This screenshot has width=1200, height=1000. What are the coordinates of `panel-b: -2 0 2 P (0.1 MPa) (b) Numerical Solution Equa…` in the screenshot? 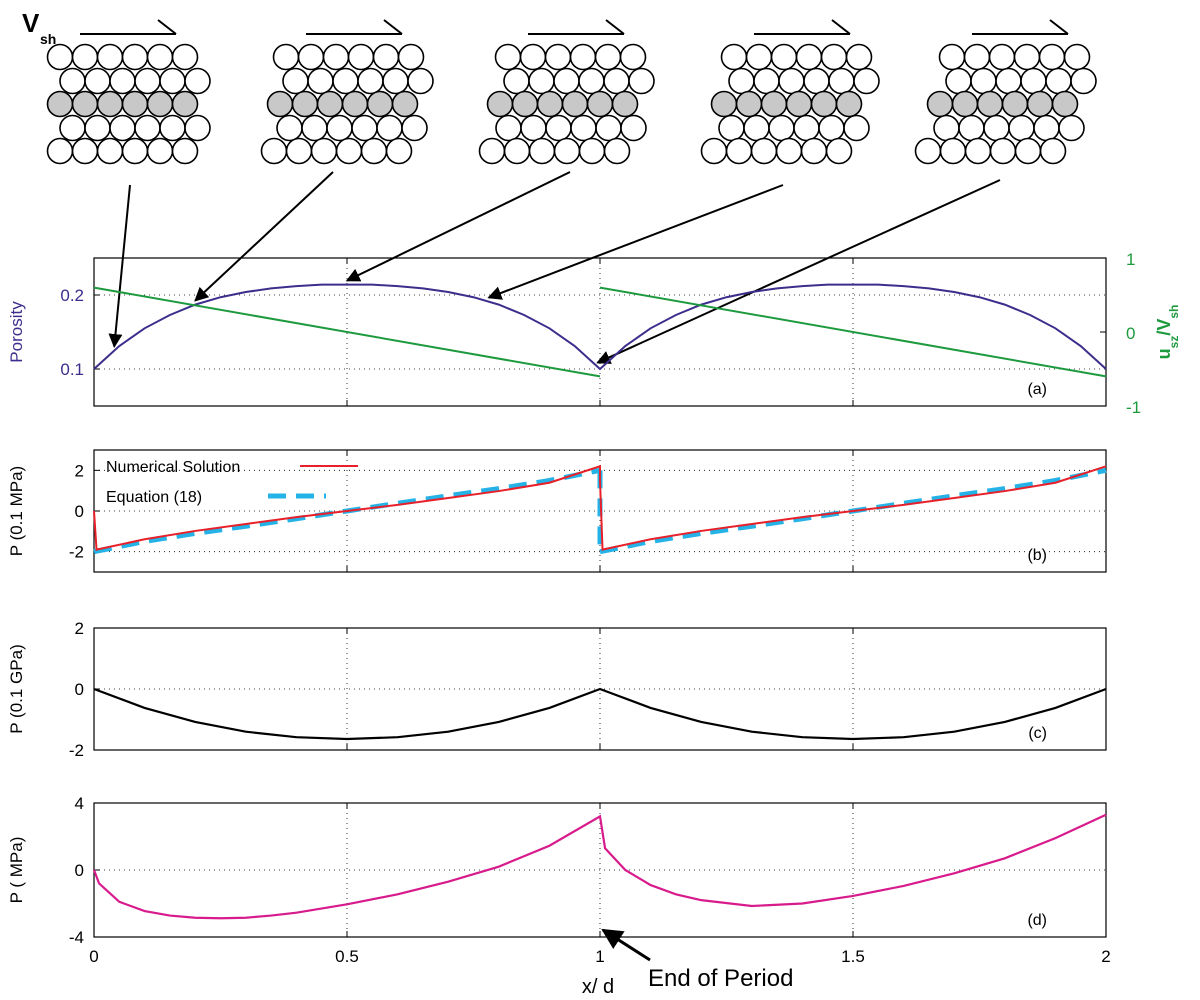 It's located at (557, 511).